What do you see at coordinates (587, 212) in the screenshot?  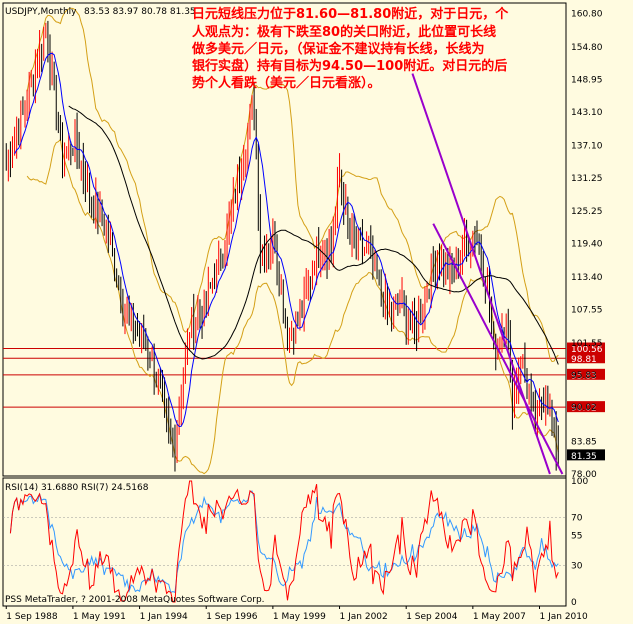 I see `price-tick-6: 125.25` at bounding box center [587, 212].